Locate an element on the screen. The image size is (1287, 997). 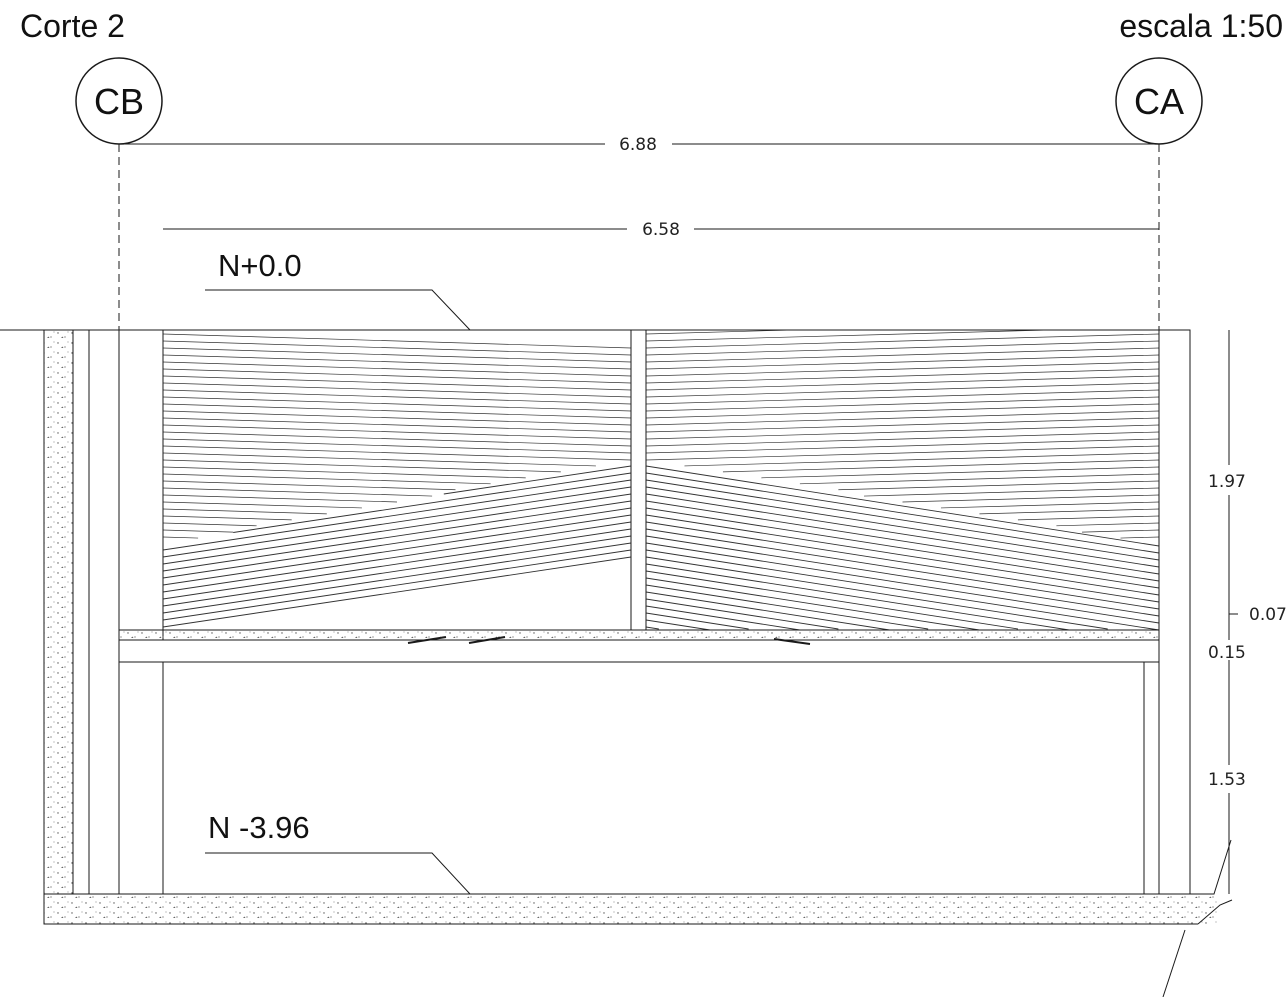
axis-bubble-cb: CB is located at coordinates (119, 101).